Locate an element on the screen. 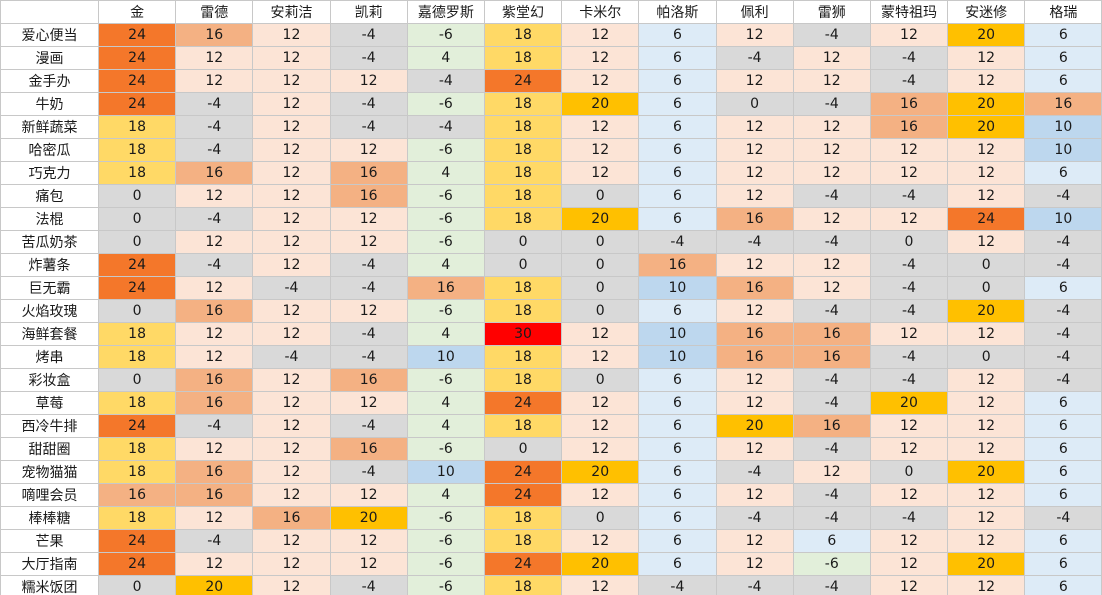 This screenshot has width=1102, height=595. row-label: 芒果 is located at coordinates (49, 541).